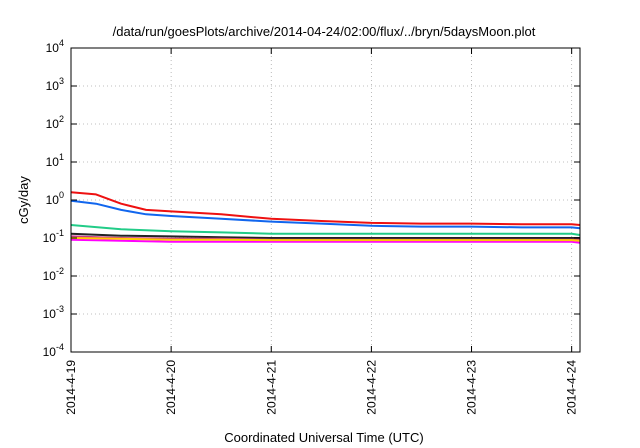  What do you see at coordinates (53, 236) in the screenshot?
I see `y-tick-label: 10⁻¹` at bounding box center [53, 236].